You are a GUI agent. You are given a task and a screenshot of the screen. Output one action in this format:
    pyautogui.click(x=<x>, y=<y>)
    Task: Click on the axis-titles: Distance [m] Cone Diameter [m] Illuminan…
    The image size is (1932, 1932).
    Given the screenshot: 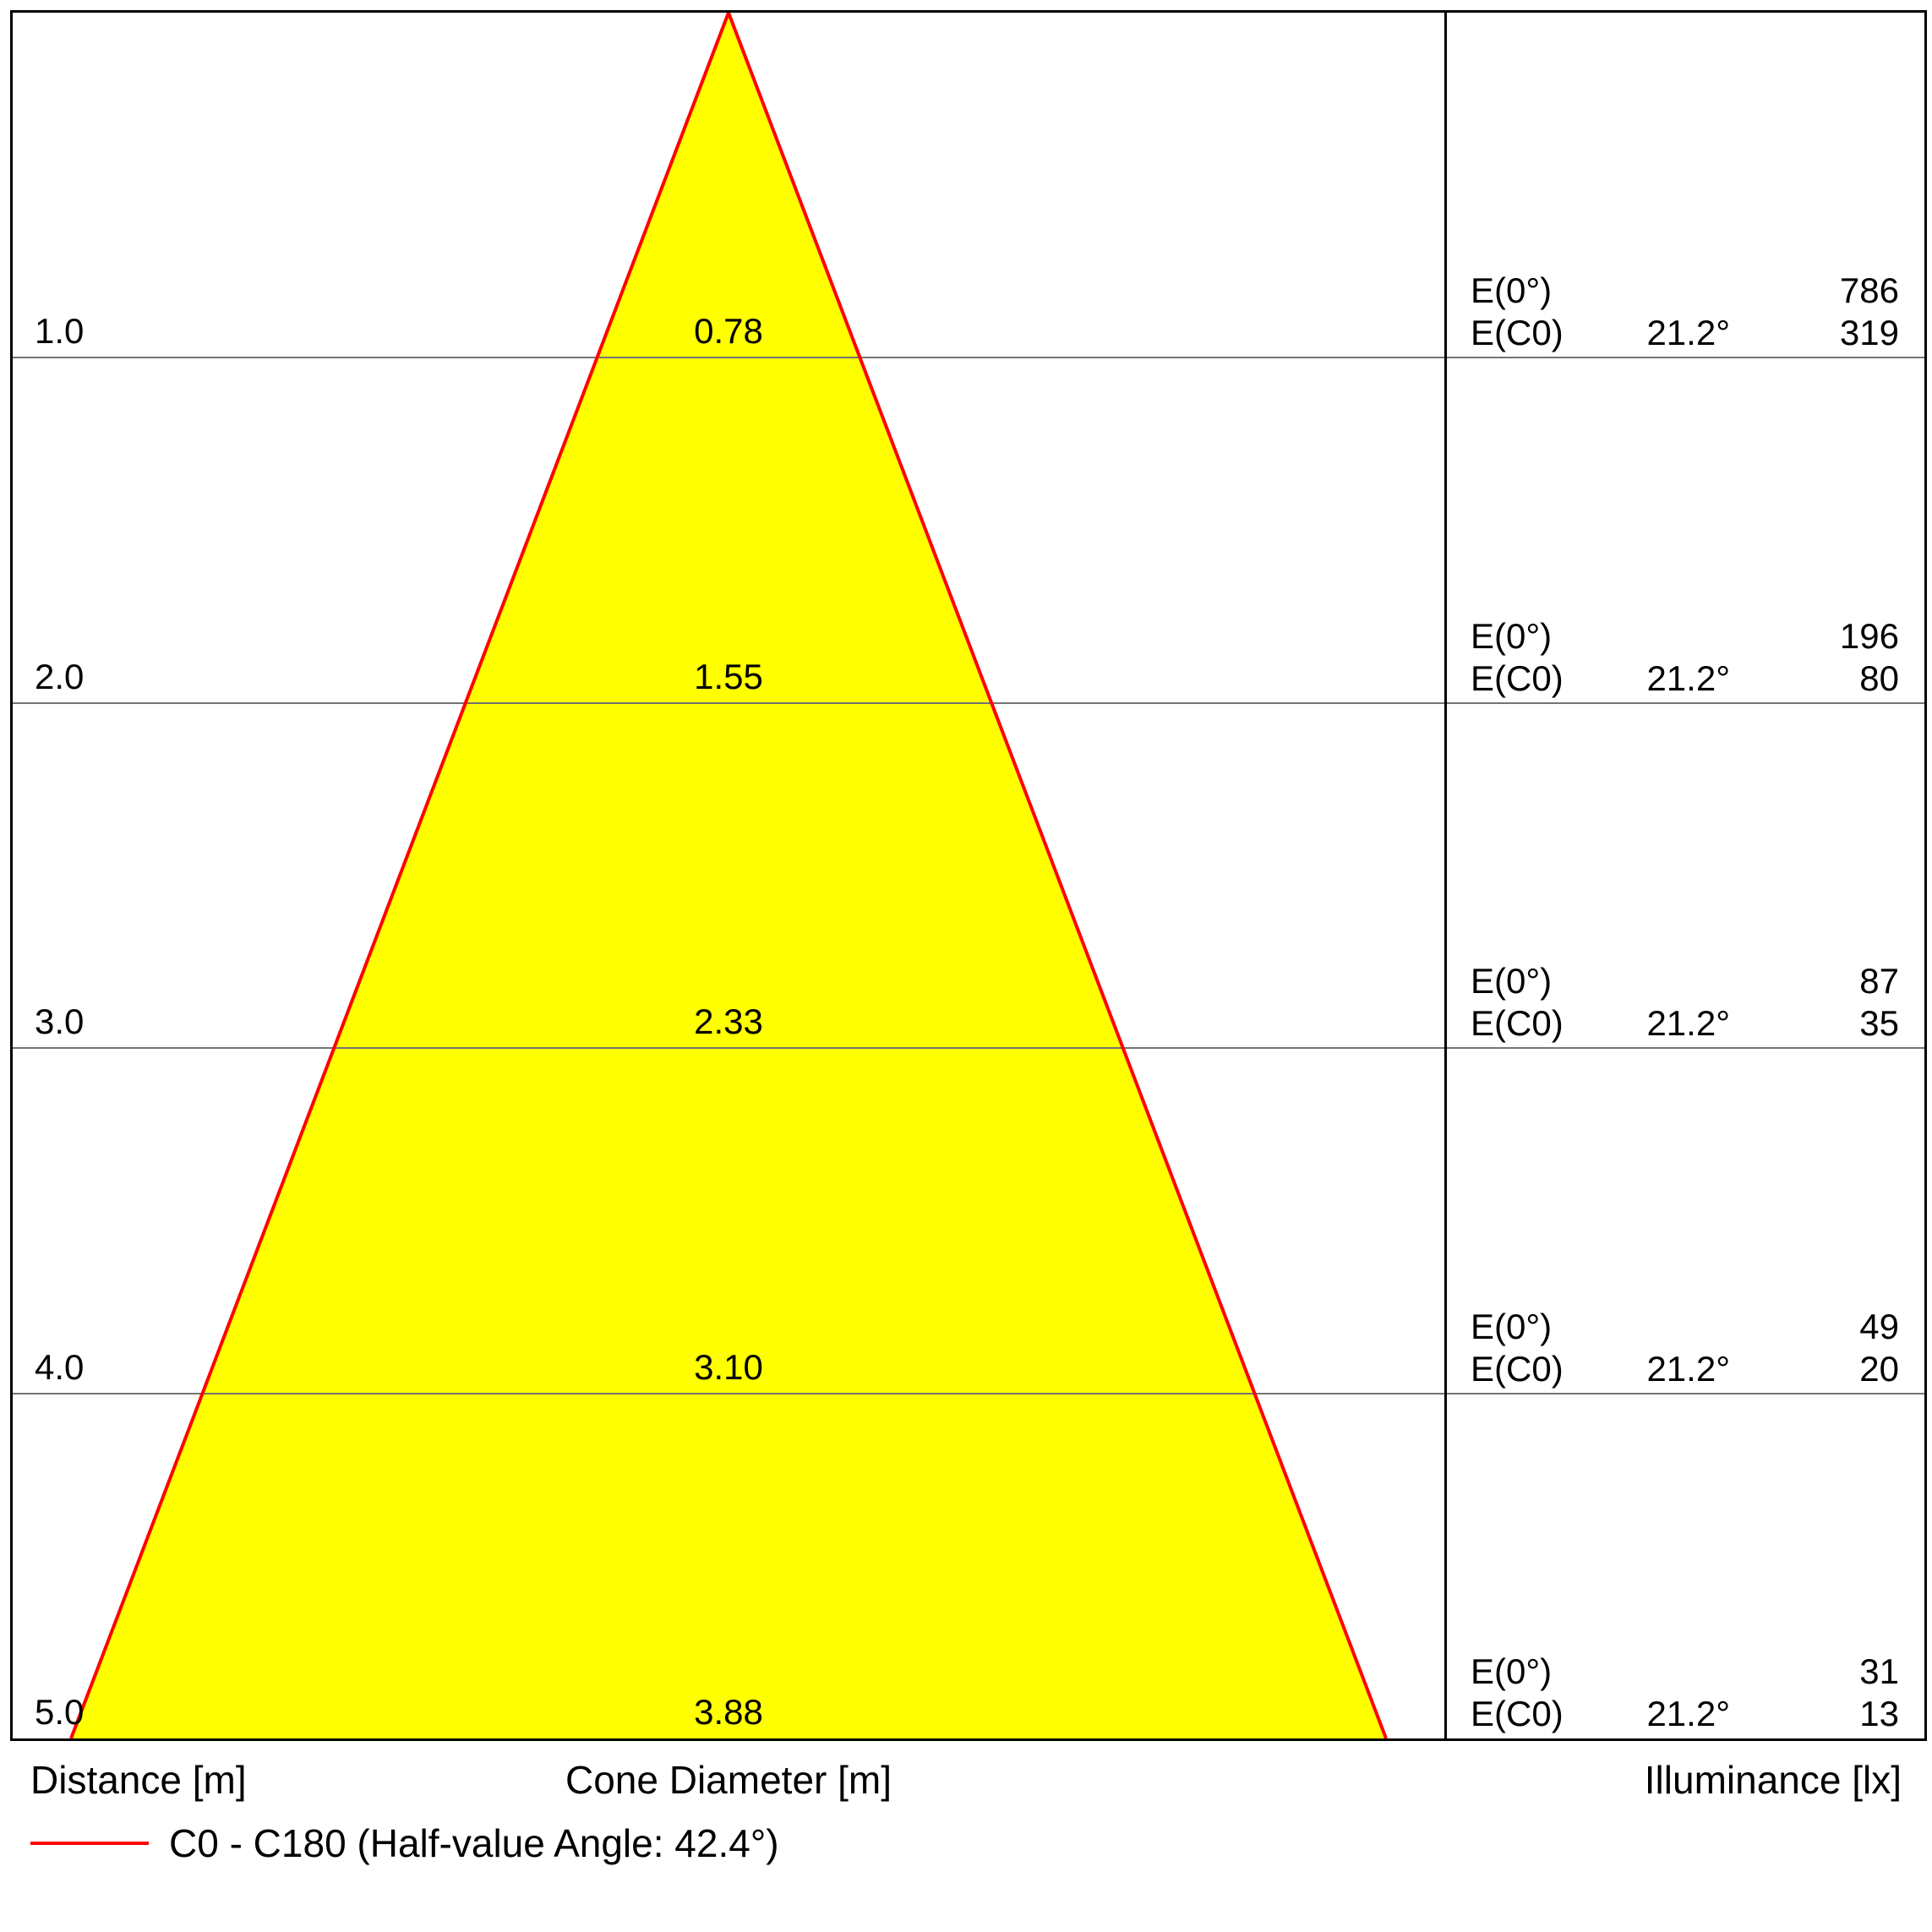 What is the action you would take?
    pyautogui.click(x=968, y=1780)
    